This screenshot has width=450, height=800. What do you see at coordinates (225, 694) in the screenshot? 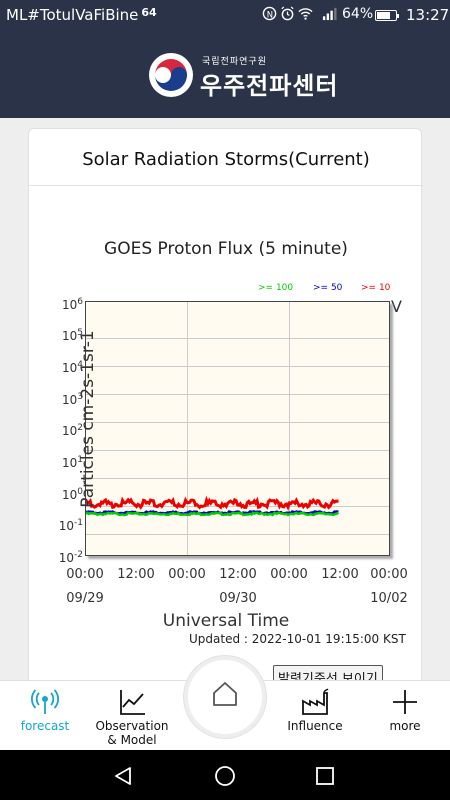
I see `home-icon` at bounding box center [225, 694].